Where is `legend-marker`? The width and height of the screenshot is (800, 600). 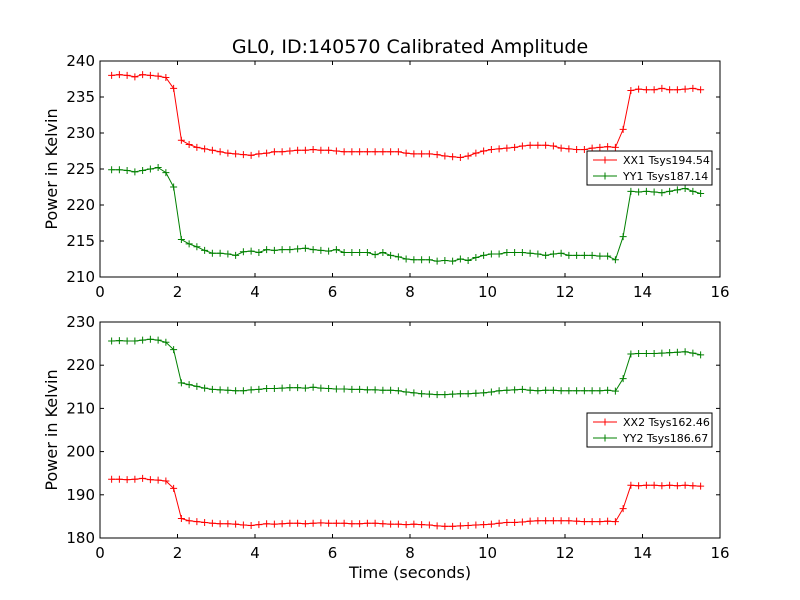
legend-marker is located at coordinates (605, 422).